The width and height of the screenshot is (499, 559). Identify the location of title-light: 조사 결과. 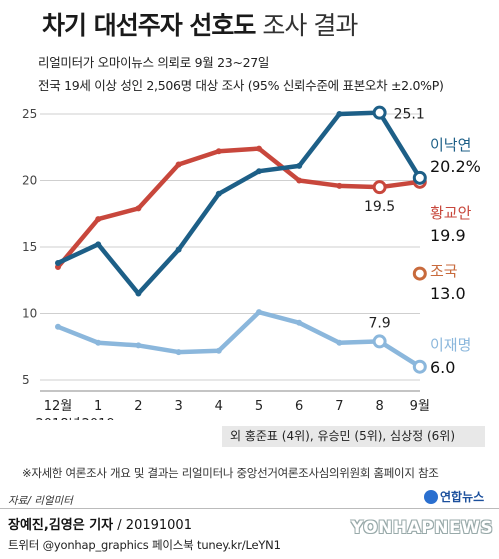
(310, 25).